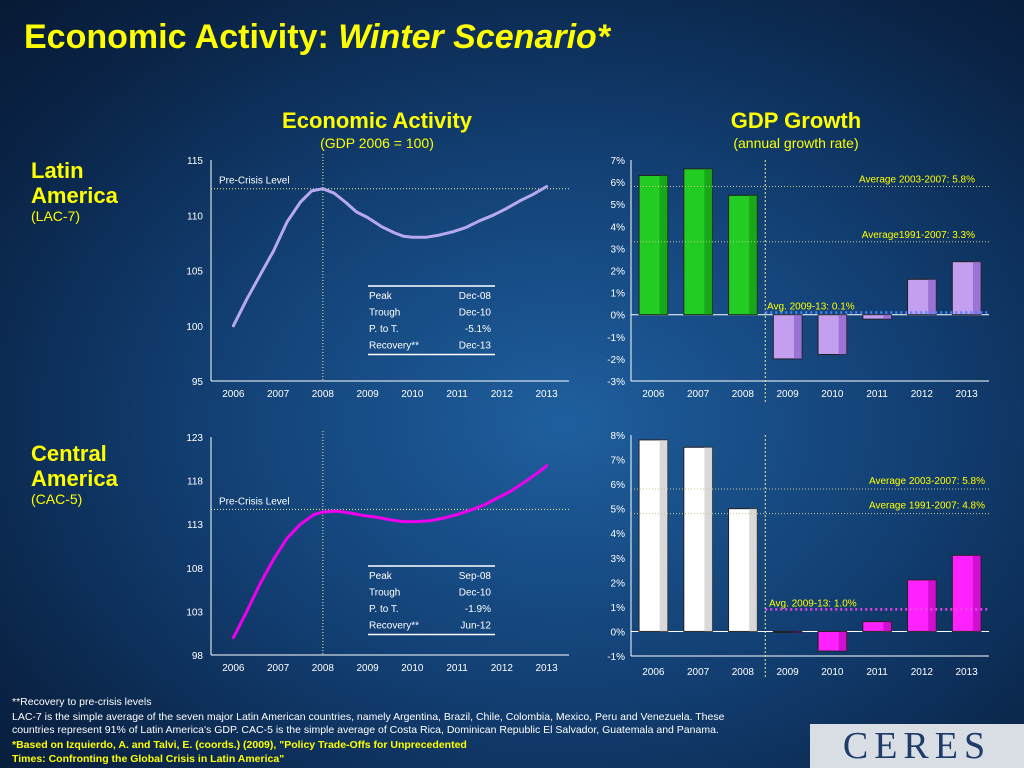 Image resolution: width=1024 pixels, height=768 pixels. Describe the element at coordinates (195, 161) in the screenshot. I see `lac_activity-ytick: 115` at that location.